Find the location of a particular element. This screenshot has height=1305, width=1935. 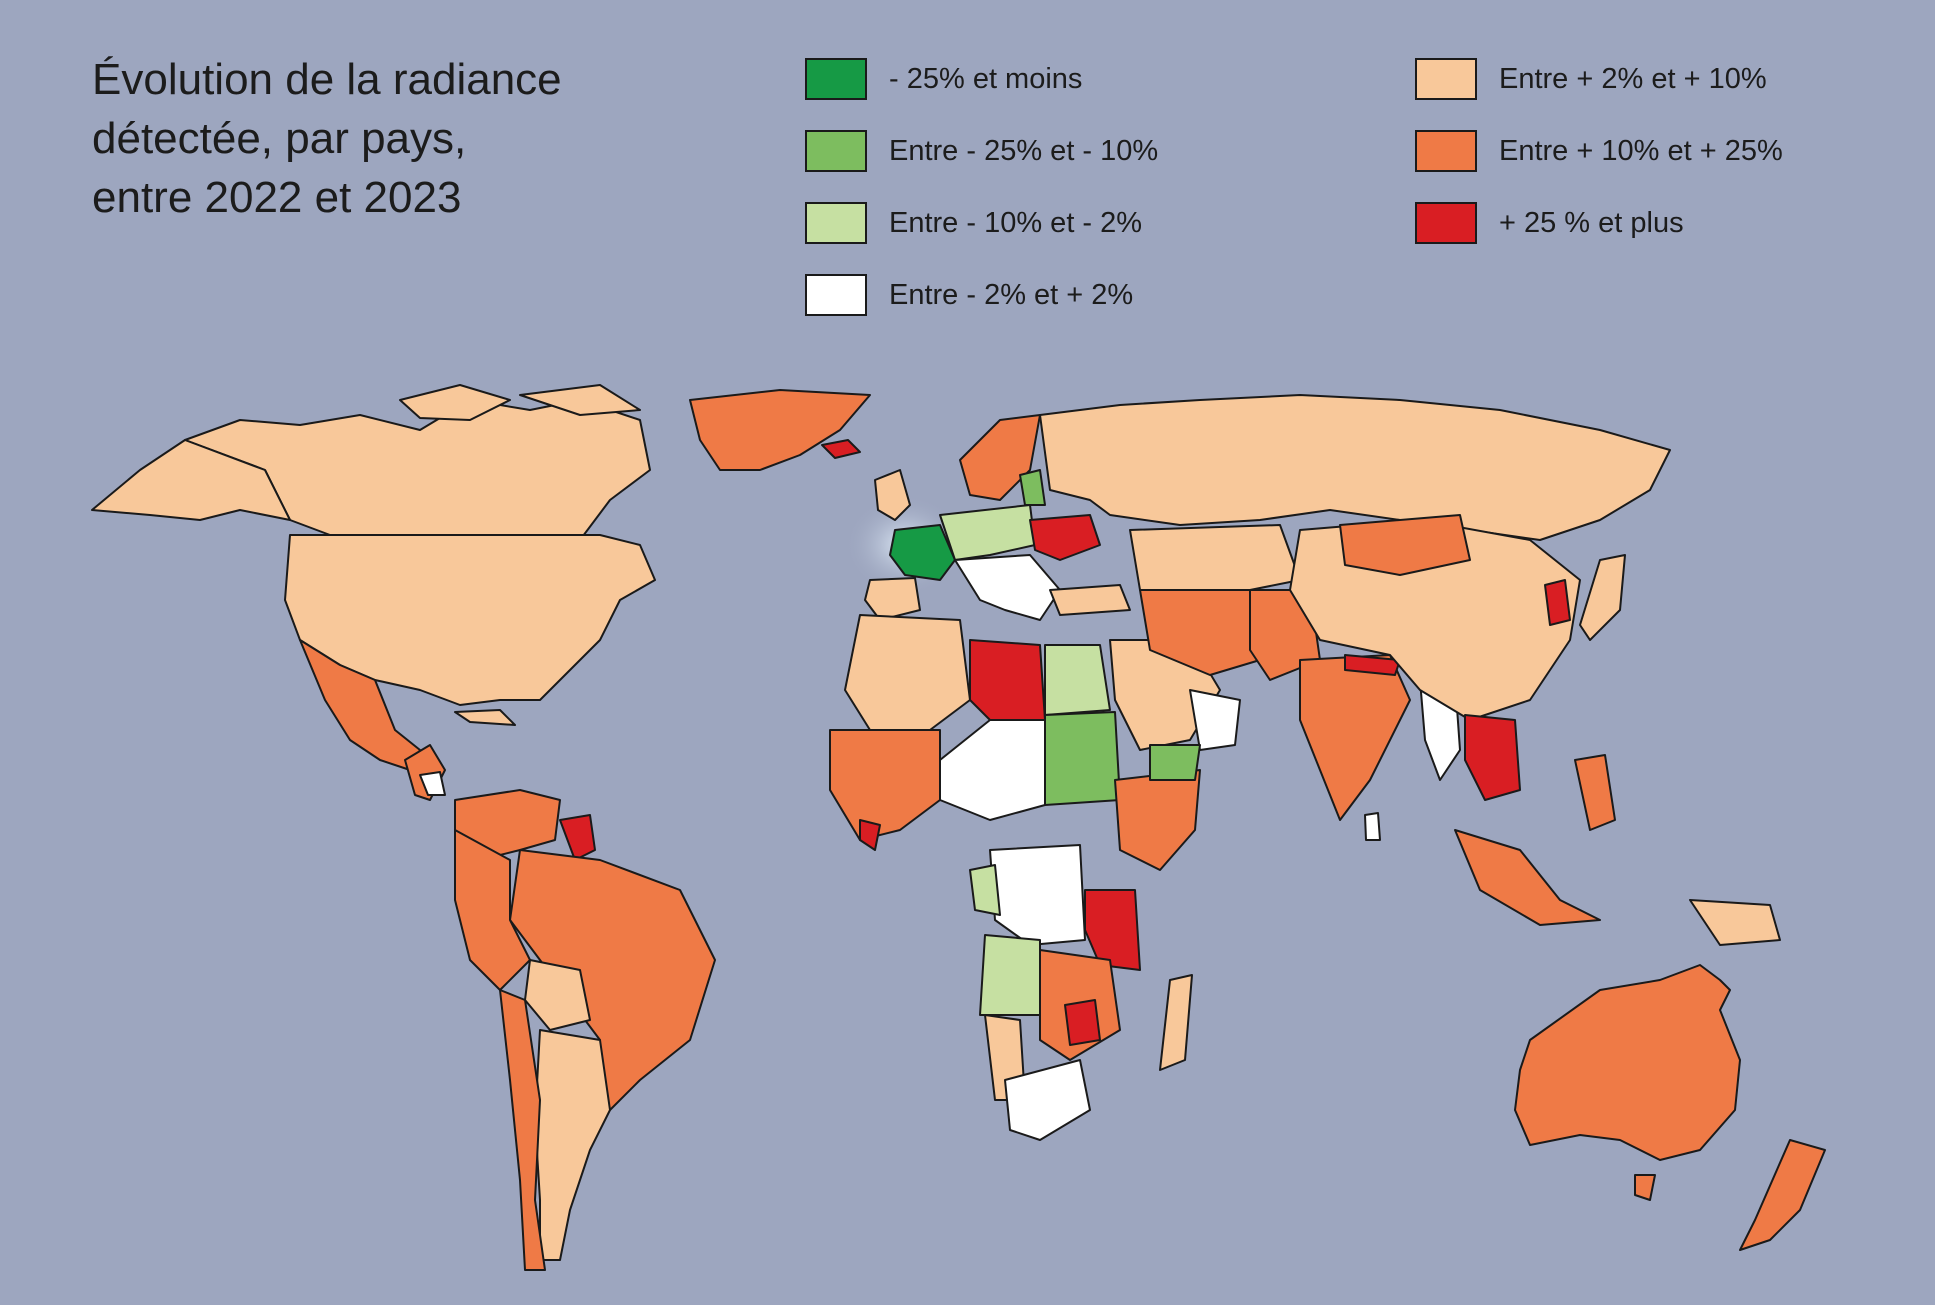

legend-label: + 25 % et plus is located at coordinates (1591, 222).